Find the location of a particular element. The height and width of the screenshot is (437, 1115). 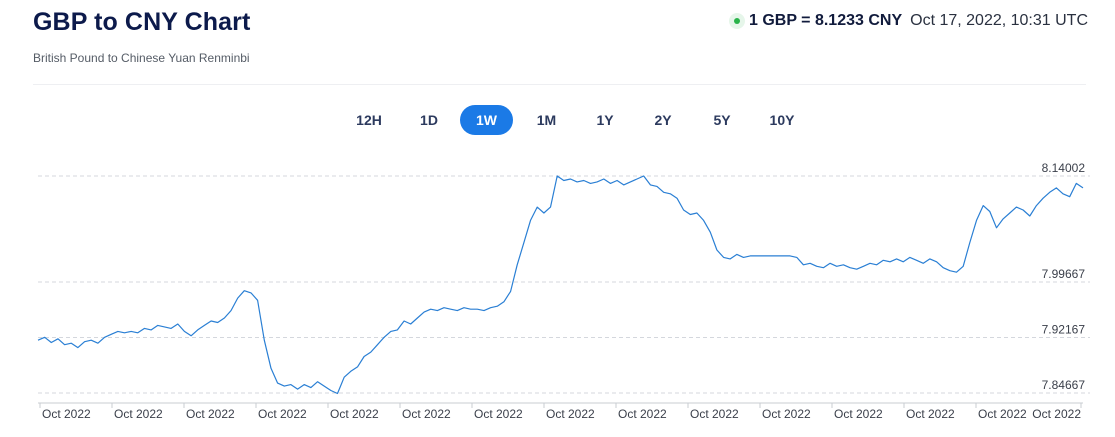

tab-12h: 12H is located at coordinates (369, 120).